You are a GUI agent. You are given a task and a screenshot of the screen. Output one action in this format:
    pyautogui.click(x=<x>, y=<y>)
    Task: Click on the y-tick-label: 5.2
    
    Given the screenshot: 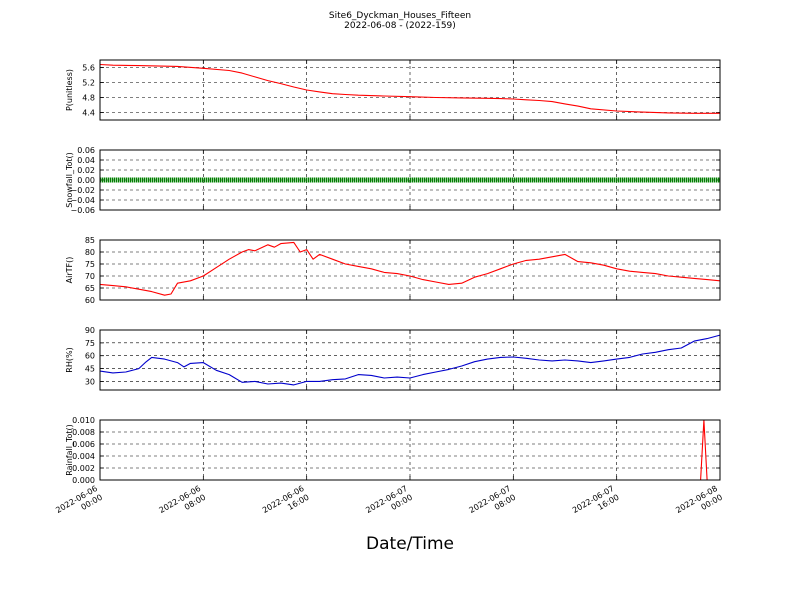 What is the action you would take?
    pyautogui.click(x=88, y=83)
    